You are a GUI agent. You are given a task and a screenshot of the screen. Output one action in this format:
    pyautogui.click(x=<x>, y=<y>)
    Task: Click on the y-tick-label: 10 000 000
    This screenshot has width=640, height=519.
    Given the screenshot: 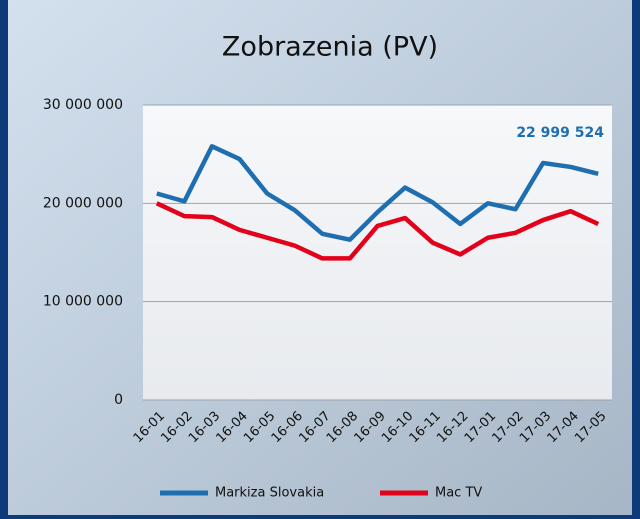 What is the action you would take?
    pyautogui.click(x=83, y=302)
    